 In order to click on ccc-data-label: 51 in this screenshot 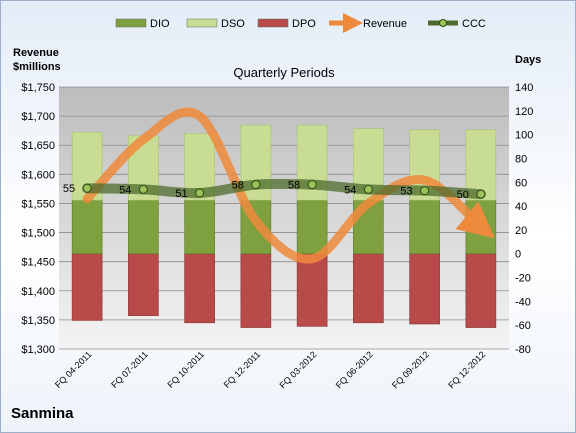, I will do `click(181, 194)`.